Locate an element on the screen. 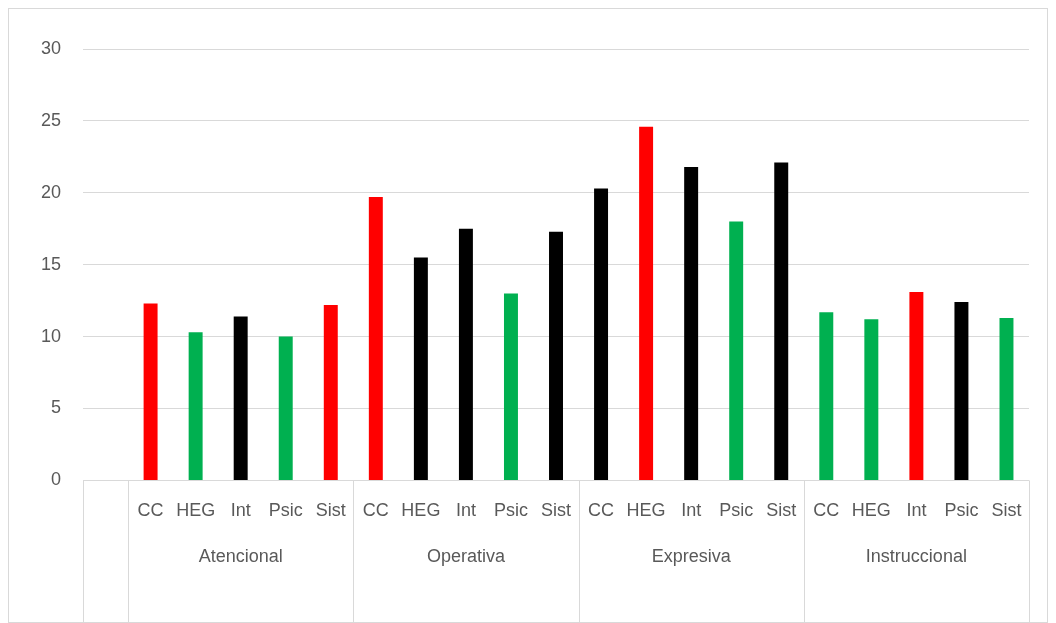  y-tick-label: 5 is located at coordinates (56, 407).